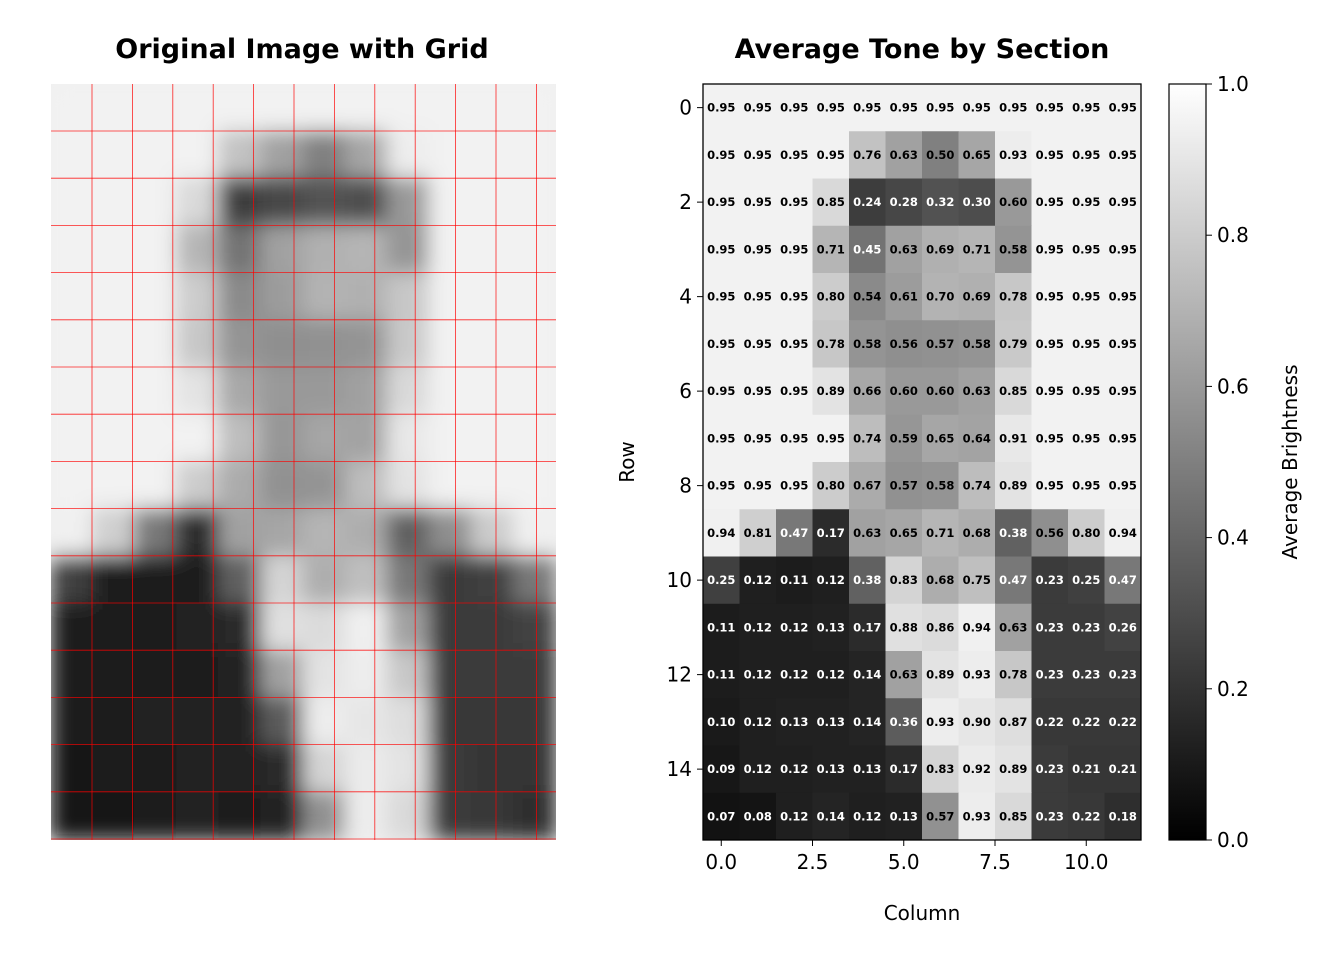 Image resolution: width=1344 pixels, height=960 pixels. I want to click on cell-label-r12-c2: 0.12, so click(794, 675).